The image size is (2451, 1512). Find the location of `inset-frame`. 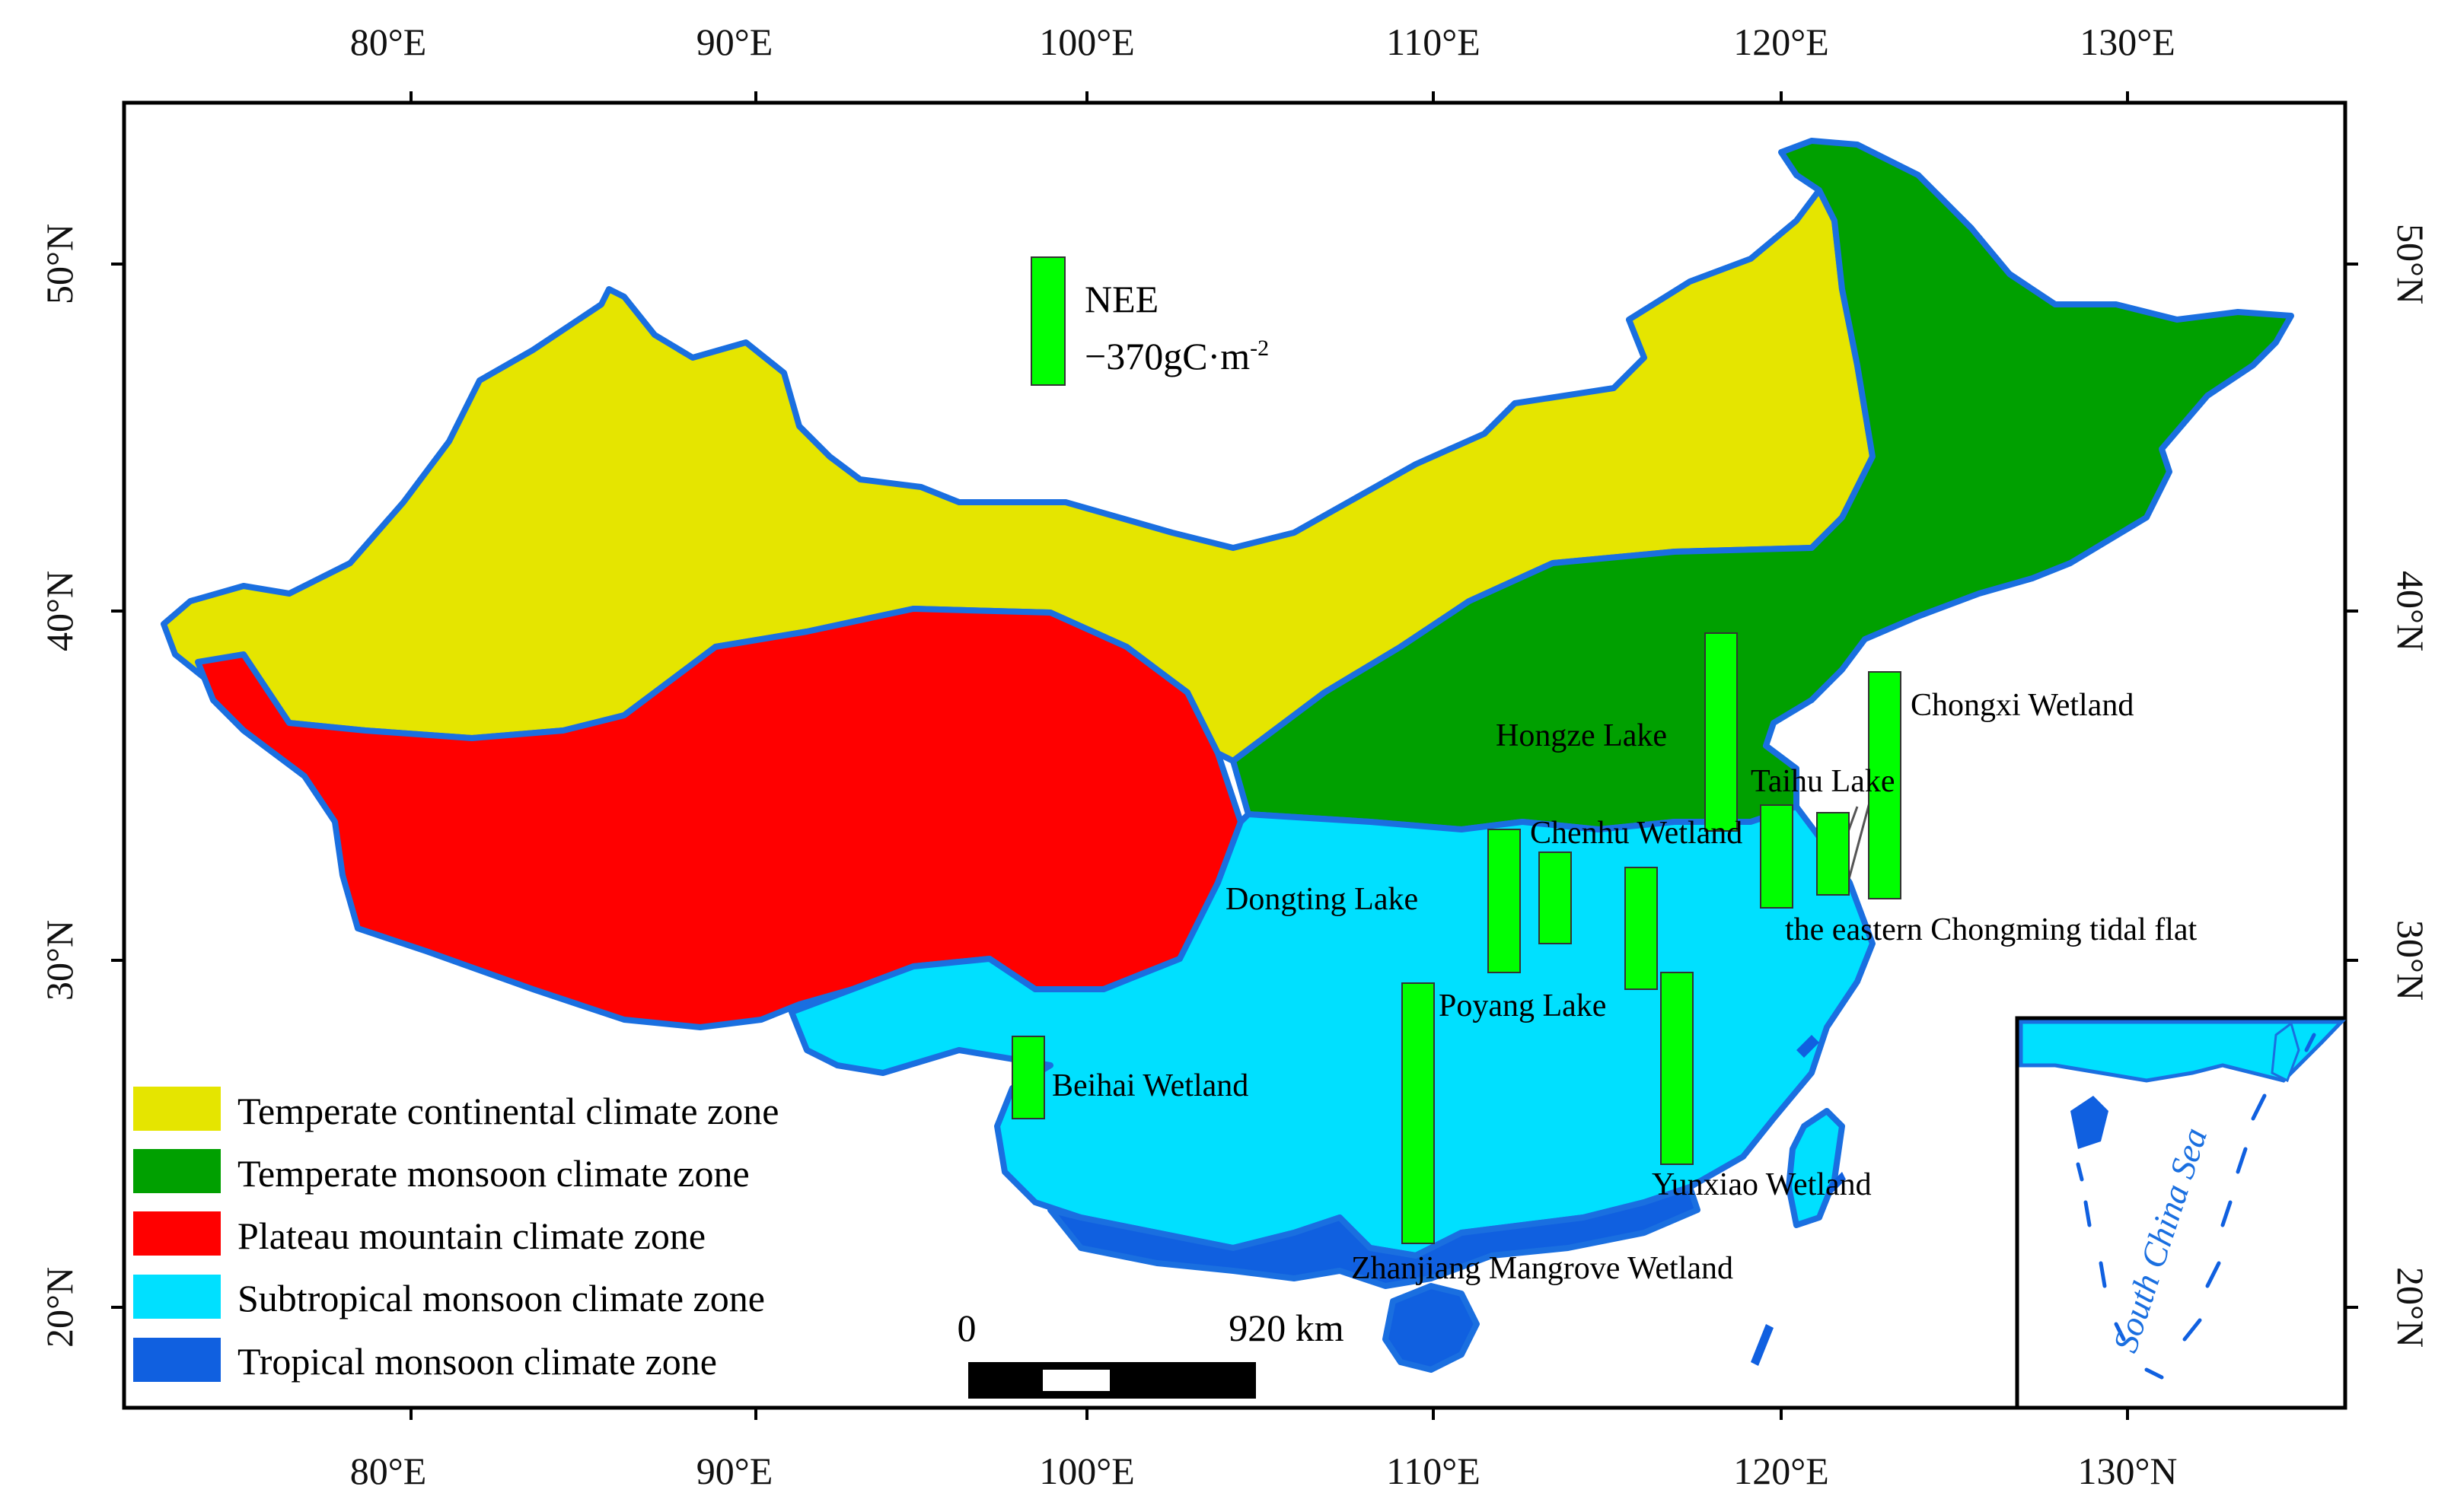

inset-frame is located at coordinates (2181, 1213).